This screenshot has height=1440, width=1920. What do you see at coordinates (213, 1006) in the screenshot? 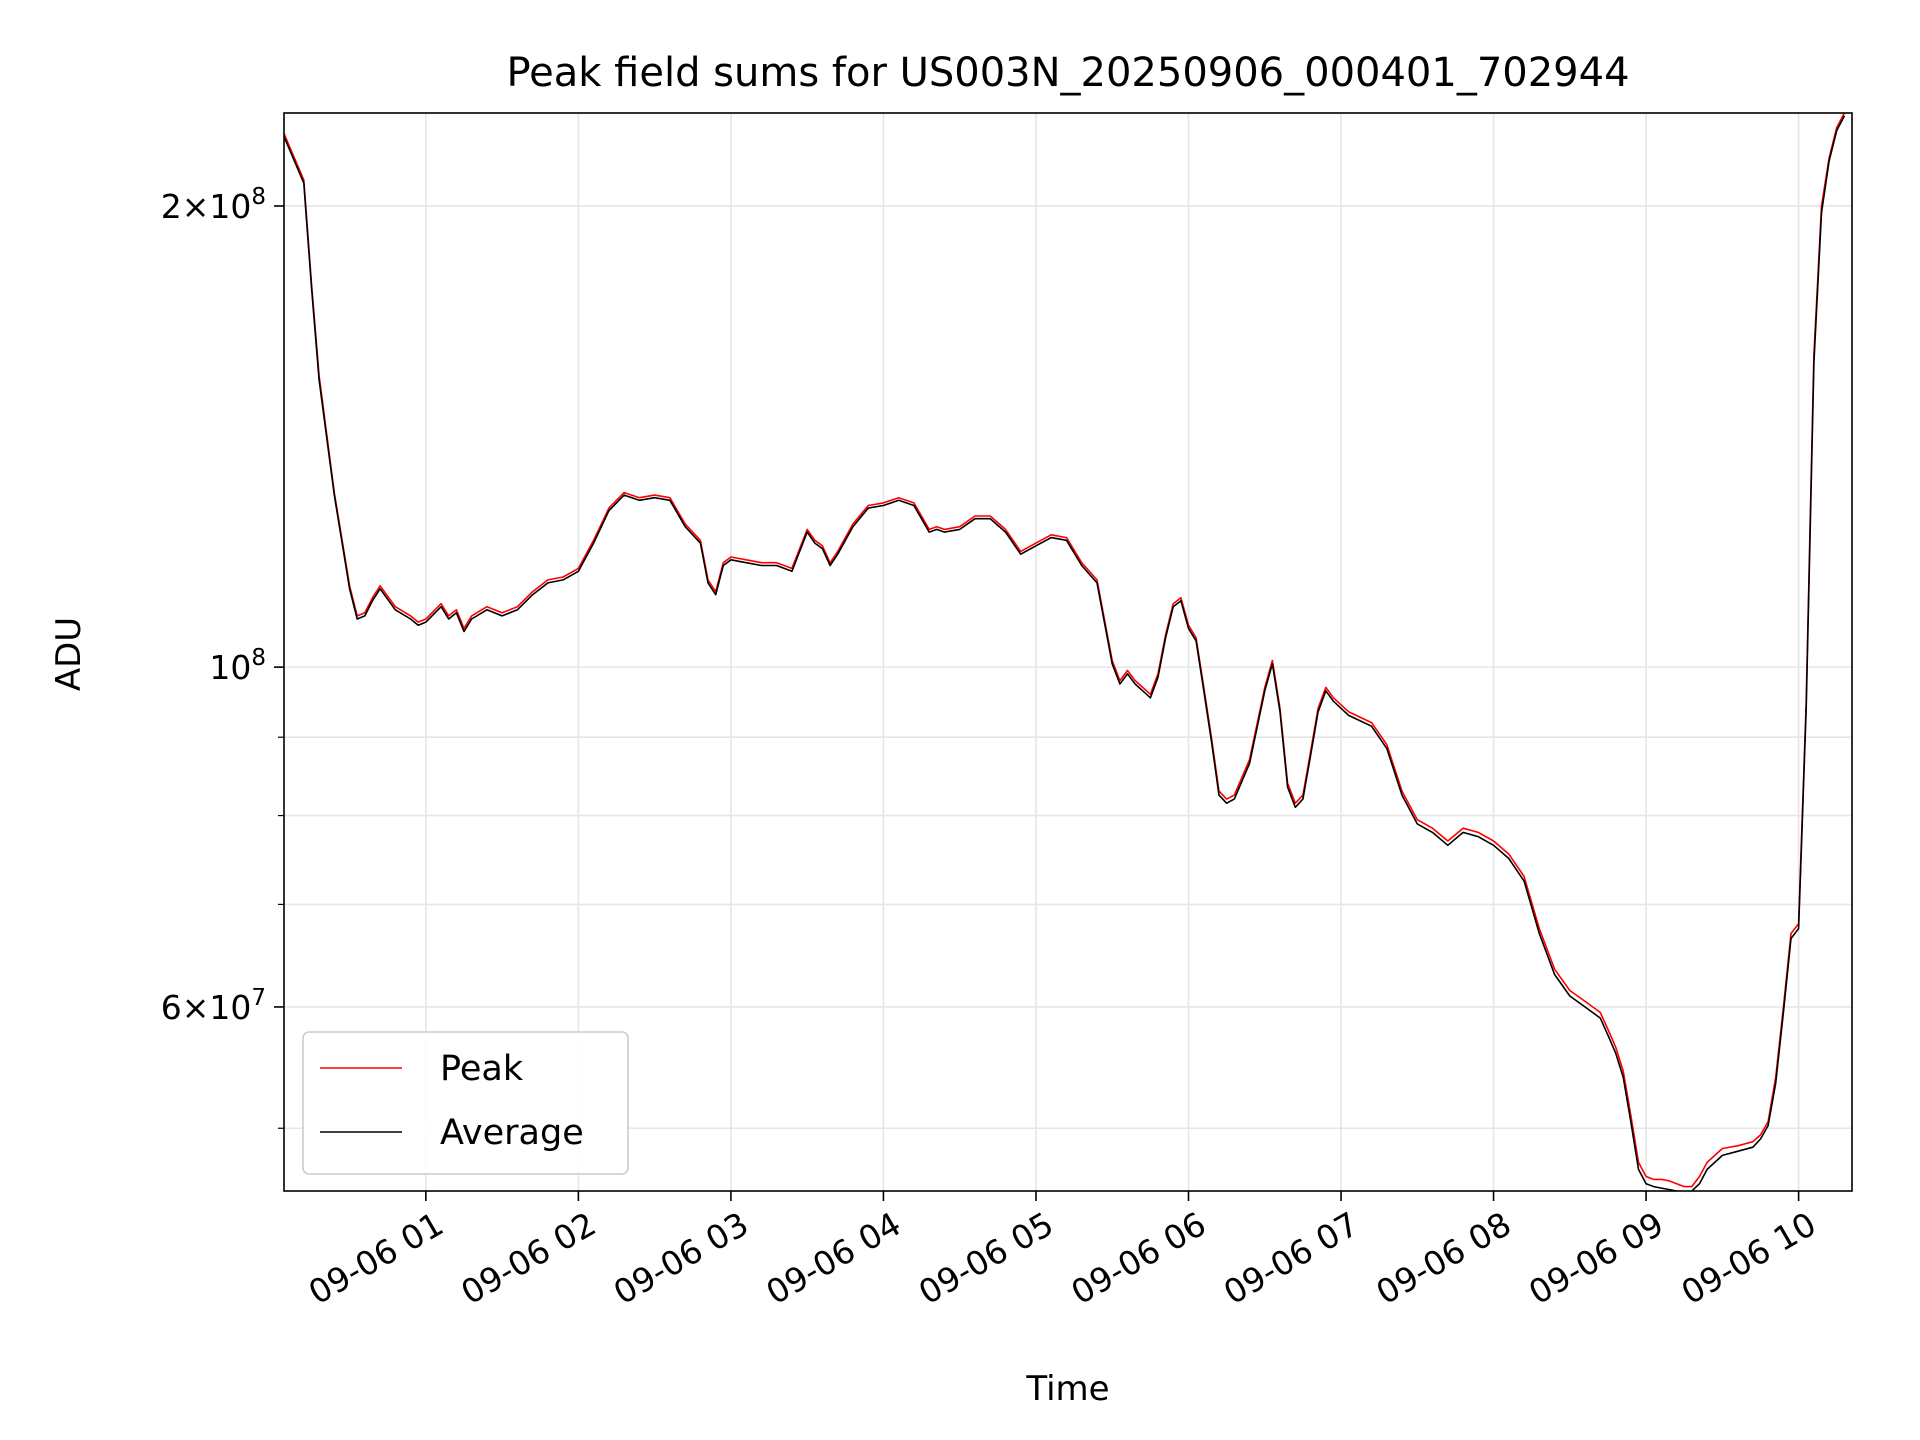
I see `y-tick-label: 6×107` at bounding box center [213, 1006].